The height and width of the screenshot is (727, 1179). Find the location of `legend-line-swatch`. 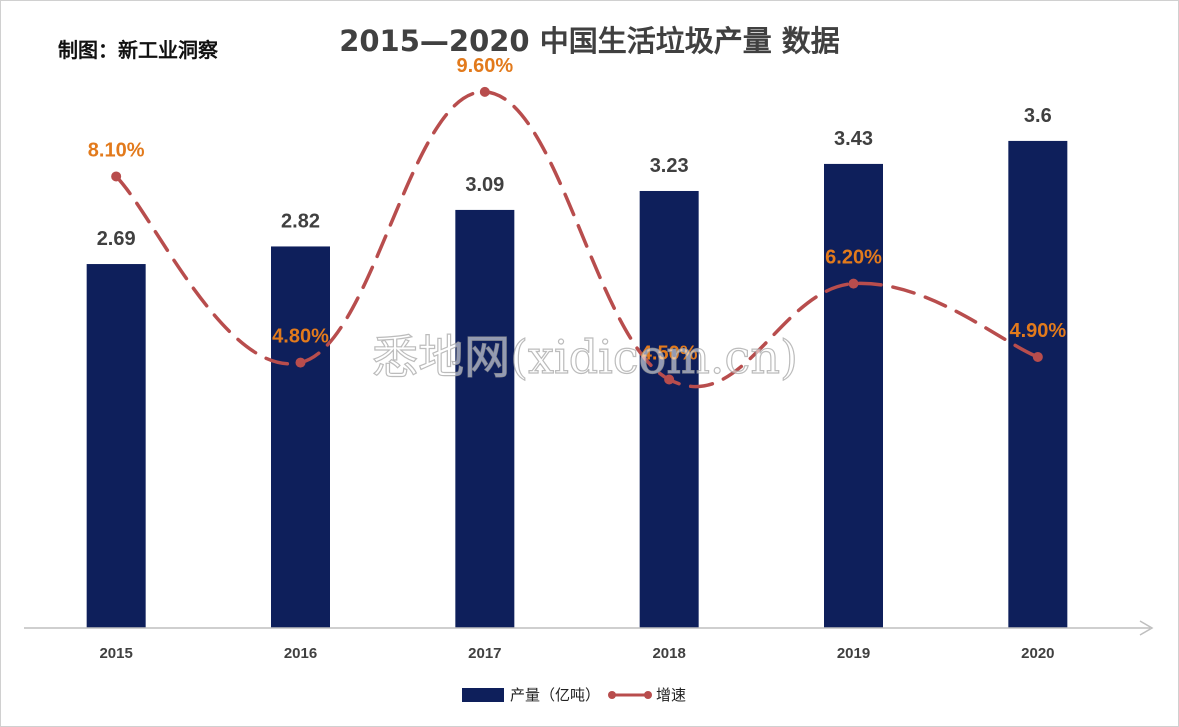

legend-line-swatch is located at coordinates (630, 694).